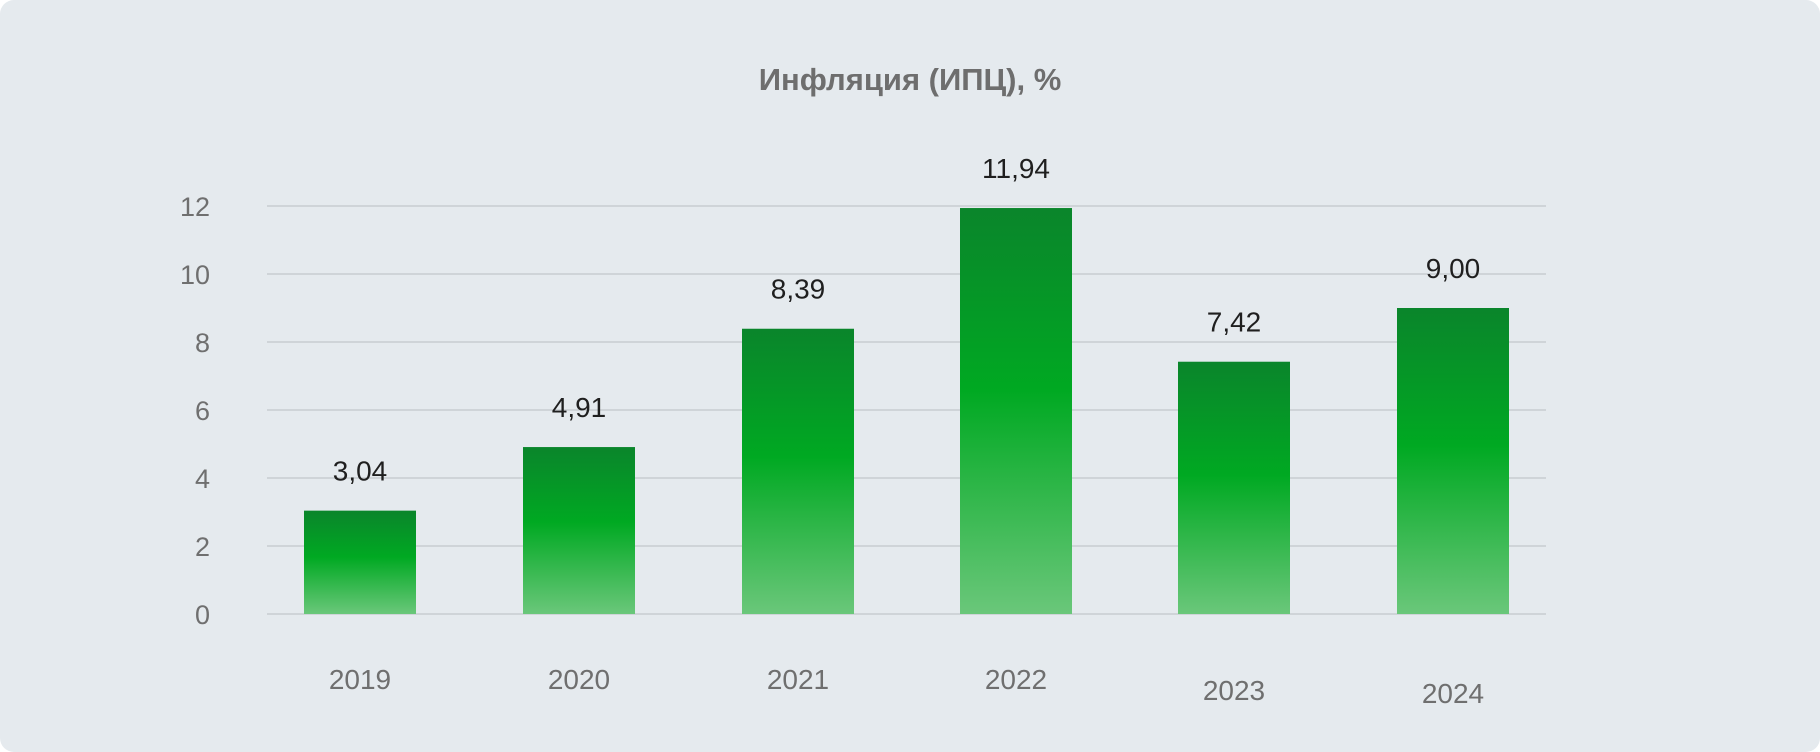 Image resolution: width=1820 pixels, height=752 pixels. What do you see at coordinates (910, 79) in the screenshot?
I see `chart-title: Инфляция (ИПЦ), %` at bounding box center [910, 79].